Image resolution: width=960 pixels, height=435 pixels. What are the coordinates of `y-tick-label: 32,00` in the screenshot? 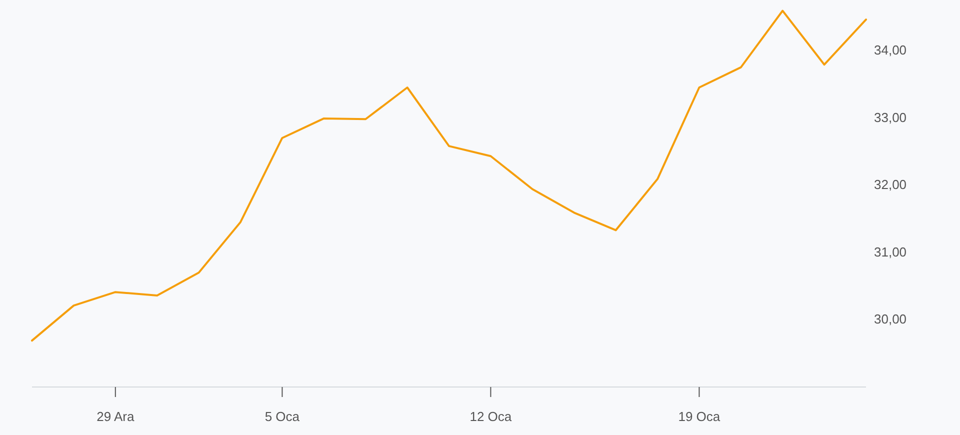 It's located at (890, 184).